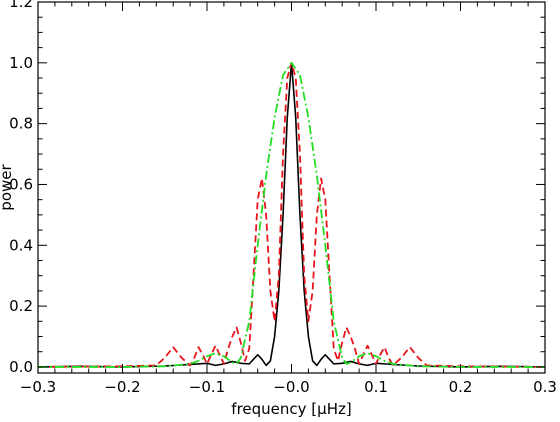  What do you see at coordinates (291, 409) in the screenshot?
I see `x-axis-label: frequency [μHz]` at bounding box center [291, 409].